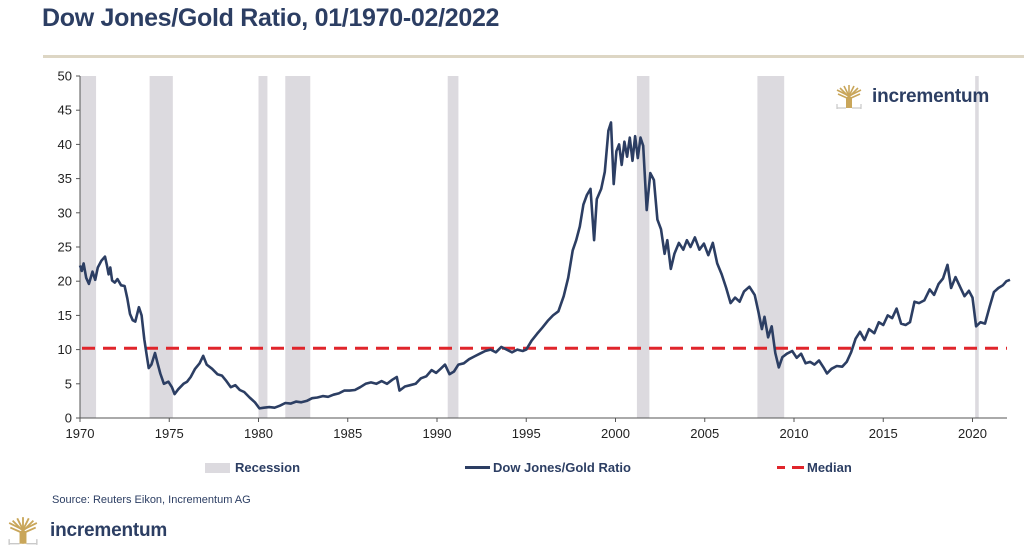 The image size is (1024, 550). Describe the element at coordinates (217, 467) in the screenshot. I see `recession-swatch` at that location.